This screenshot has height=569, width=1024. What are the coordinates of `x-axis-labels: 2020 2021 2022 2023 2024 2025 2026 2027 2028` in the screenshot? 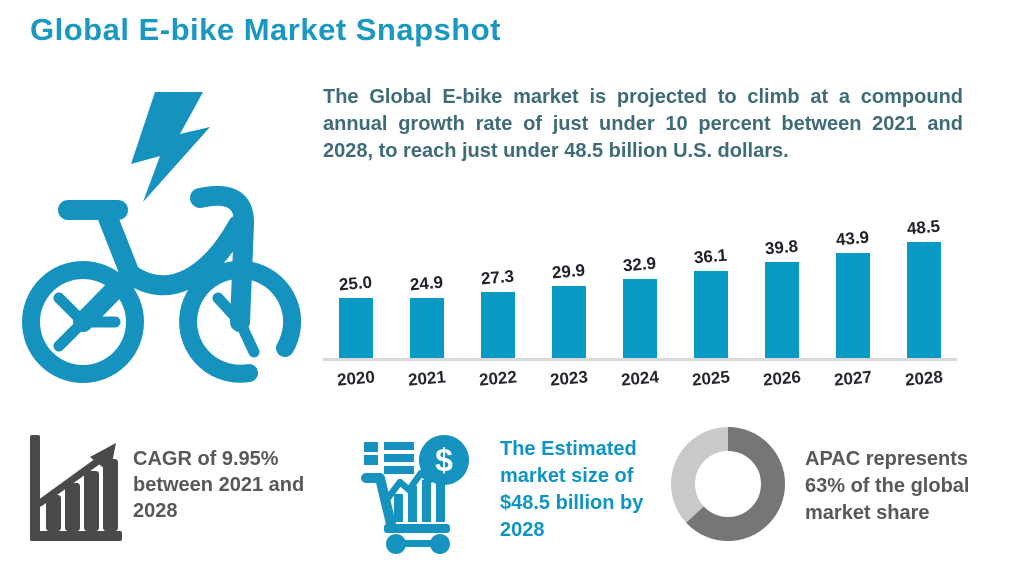 It's located at (640, 378).